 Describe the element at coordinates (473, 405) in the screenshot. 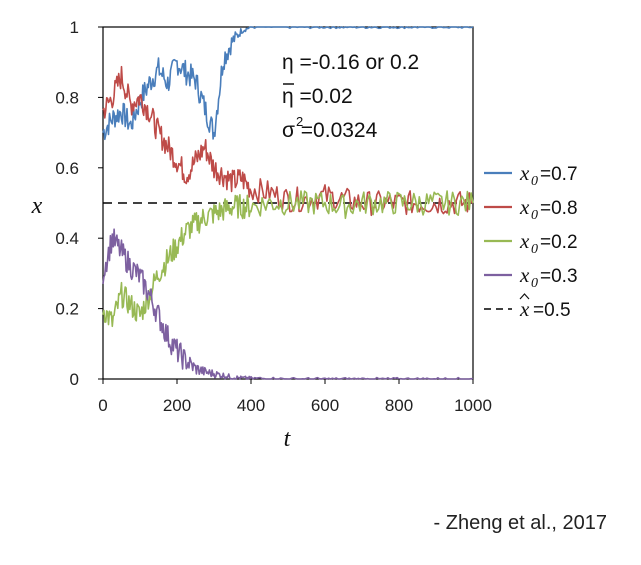

I see `x-tick-label: 1000` at that location.